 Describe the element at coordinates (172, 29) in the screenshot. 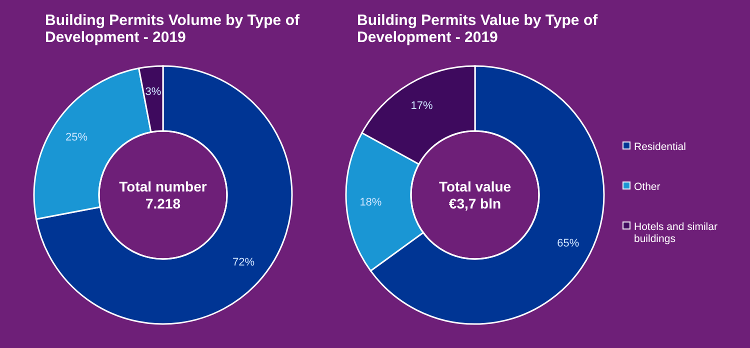

I see `chart-title: Building Permits Volume by Type of Development - 2019` at that location.